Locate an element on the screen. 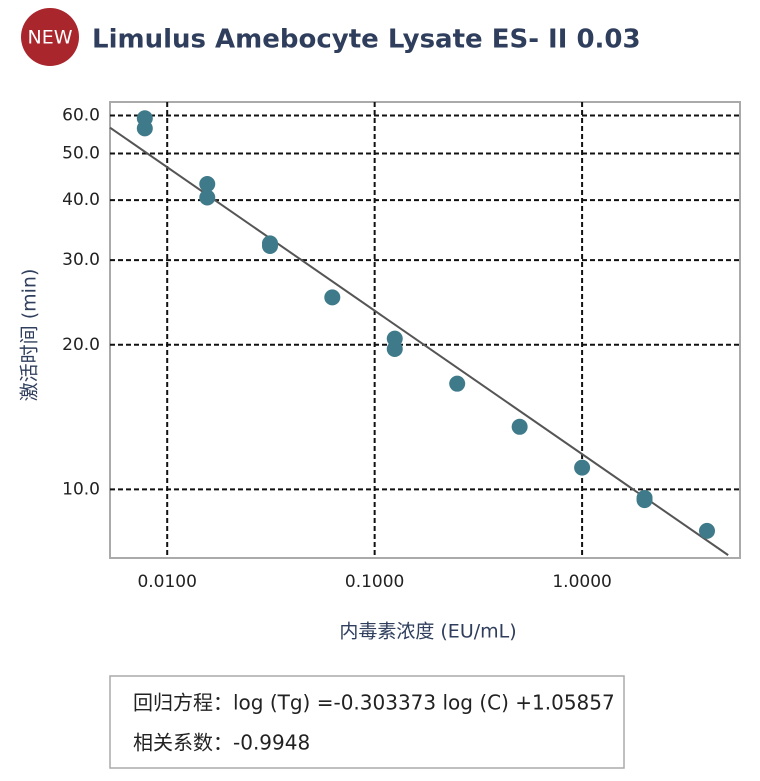  x-tick-label: 1.0000 is located at coordinates (581, 582).